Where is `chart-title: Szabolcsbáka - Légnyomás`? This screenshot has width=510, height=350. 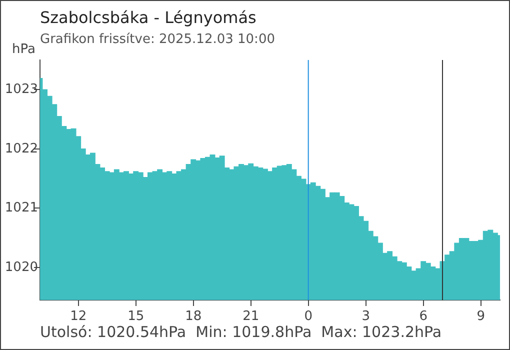 chart-title: Szabolcsbáka - Légnyomás is located at coordinates (148, 17).